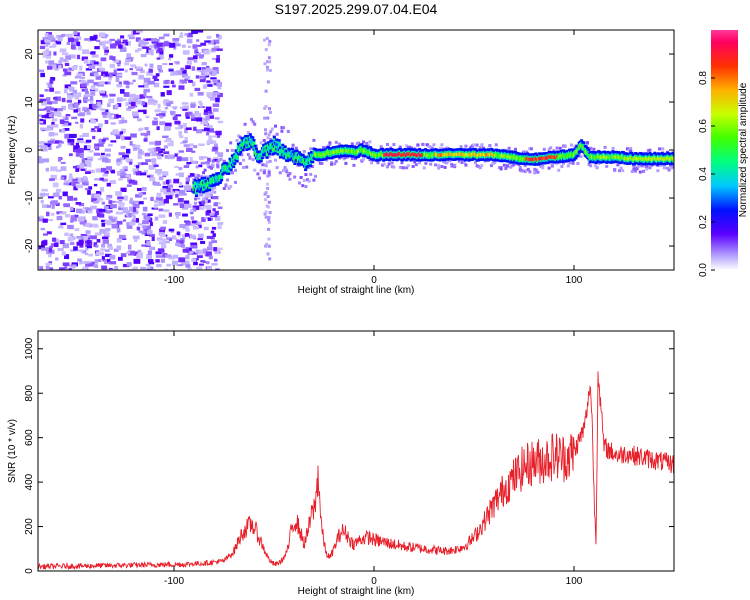  I want to click on snr-x-tick-label: 100, so click(574, 581).